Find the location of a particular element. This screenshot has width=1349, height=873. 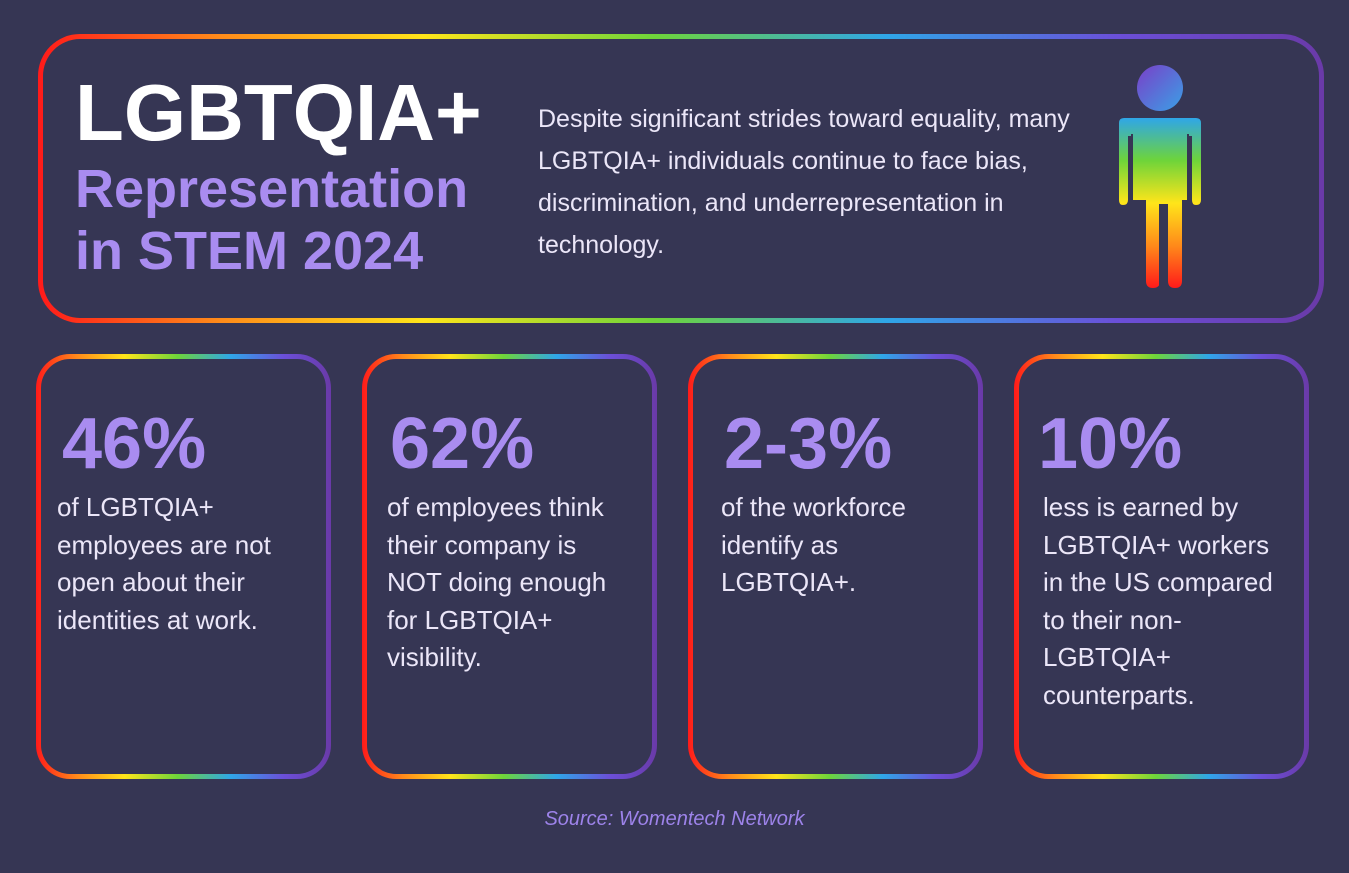

stat-value-2: 62% is located at coordinates (462, 444).